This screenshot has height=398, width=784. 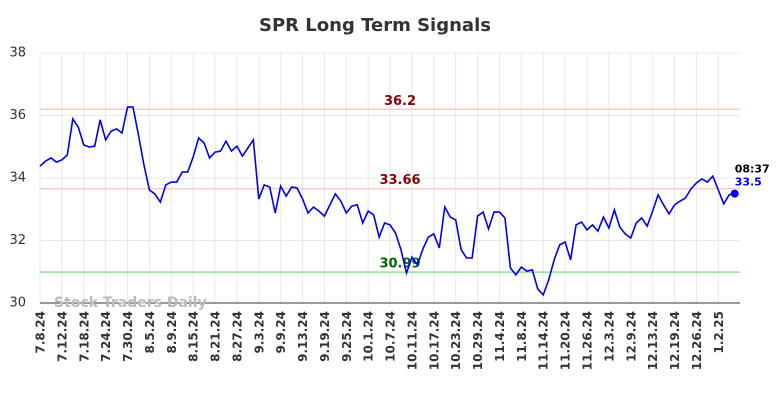 What do you see at coordinates (17, 115) in the screenshot?
I see `y-tick-label: 36` at bounding box center [17, 115].